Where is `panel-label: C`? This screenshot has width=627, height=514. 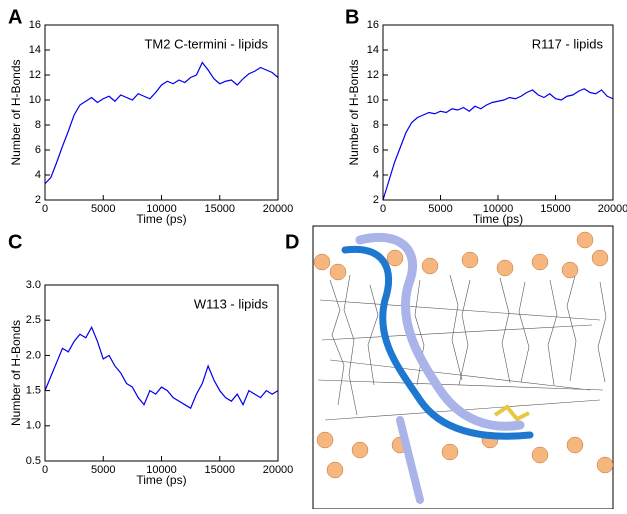 panel-label: C is located at coordinates (15, 242).